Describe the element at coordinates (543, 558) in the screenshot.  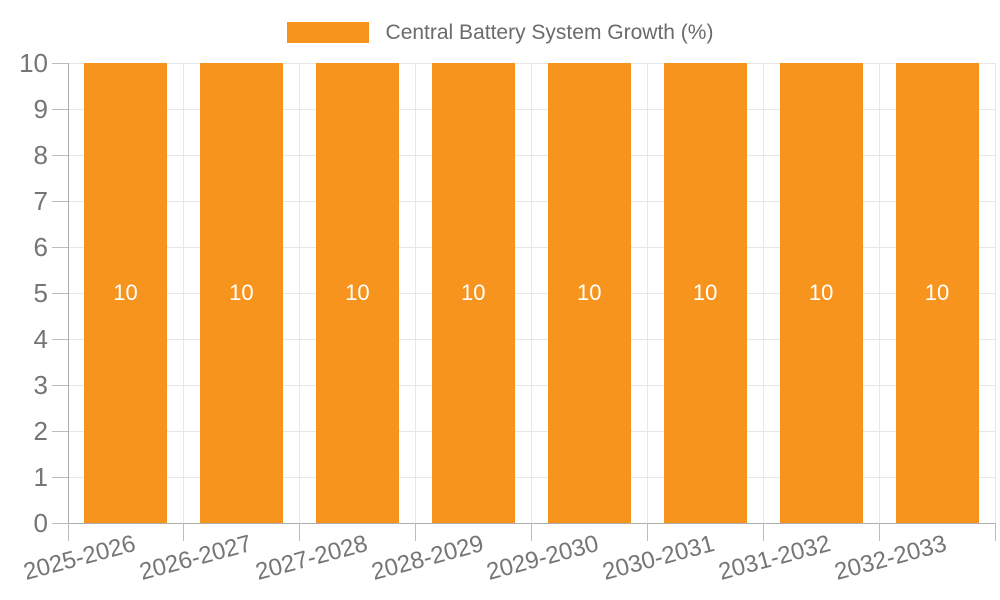
I see `x-axis-tick-label: 2029-2030` at that location.